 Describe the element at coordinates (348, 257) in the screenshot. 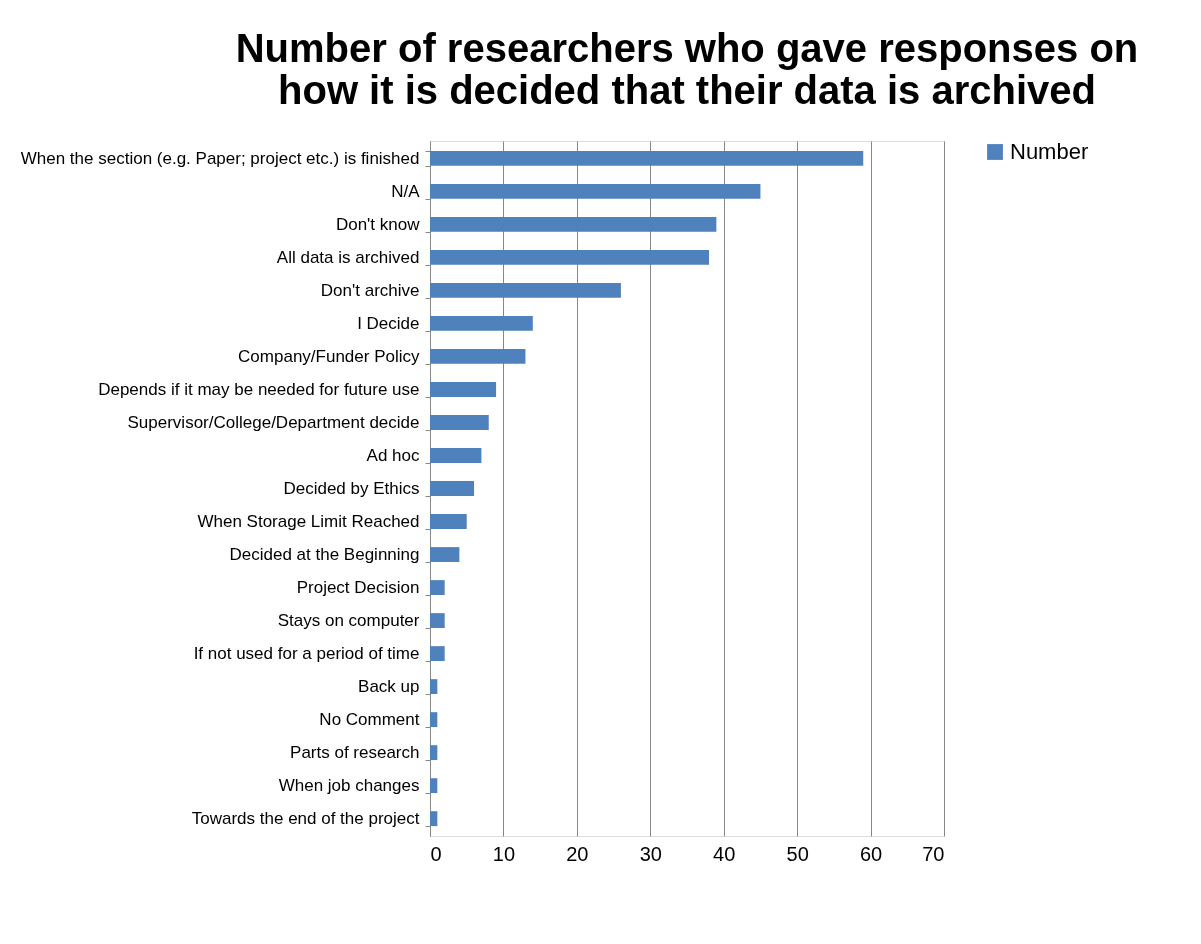

I see `y-tick-label: All data is archived` at that location.